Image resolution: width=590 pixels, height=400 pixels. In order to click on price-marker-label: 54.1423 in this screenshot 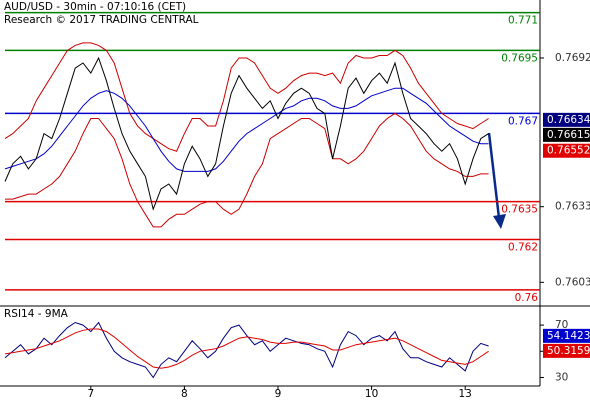, I will do `click(568, 336)`.